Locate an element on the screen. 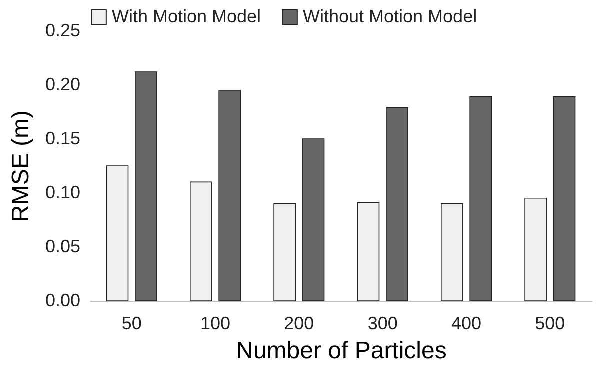 The height and width of the screenshot is (371, 600). x-tick-label: 50 is located at coordinates (132, 324).